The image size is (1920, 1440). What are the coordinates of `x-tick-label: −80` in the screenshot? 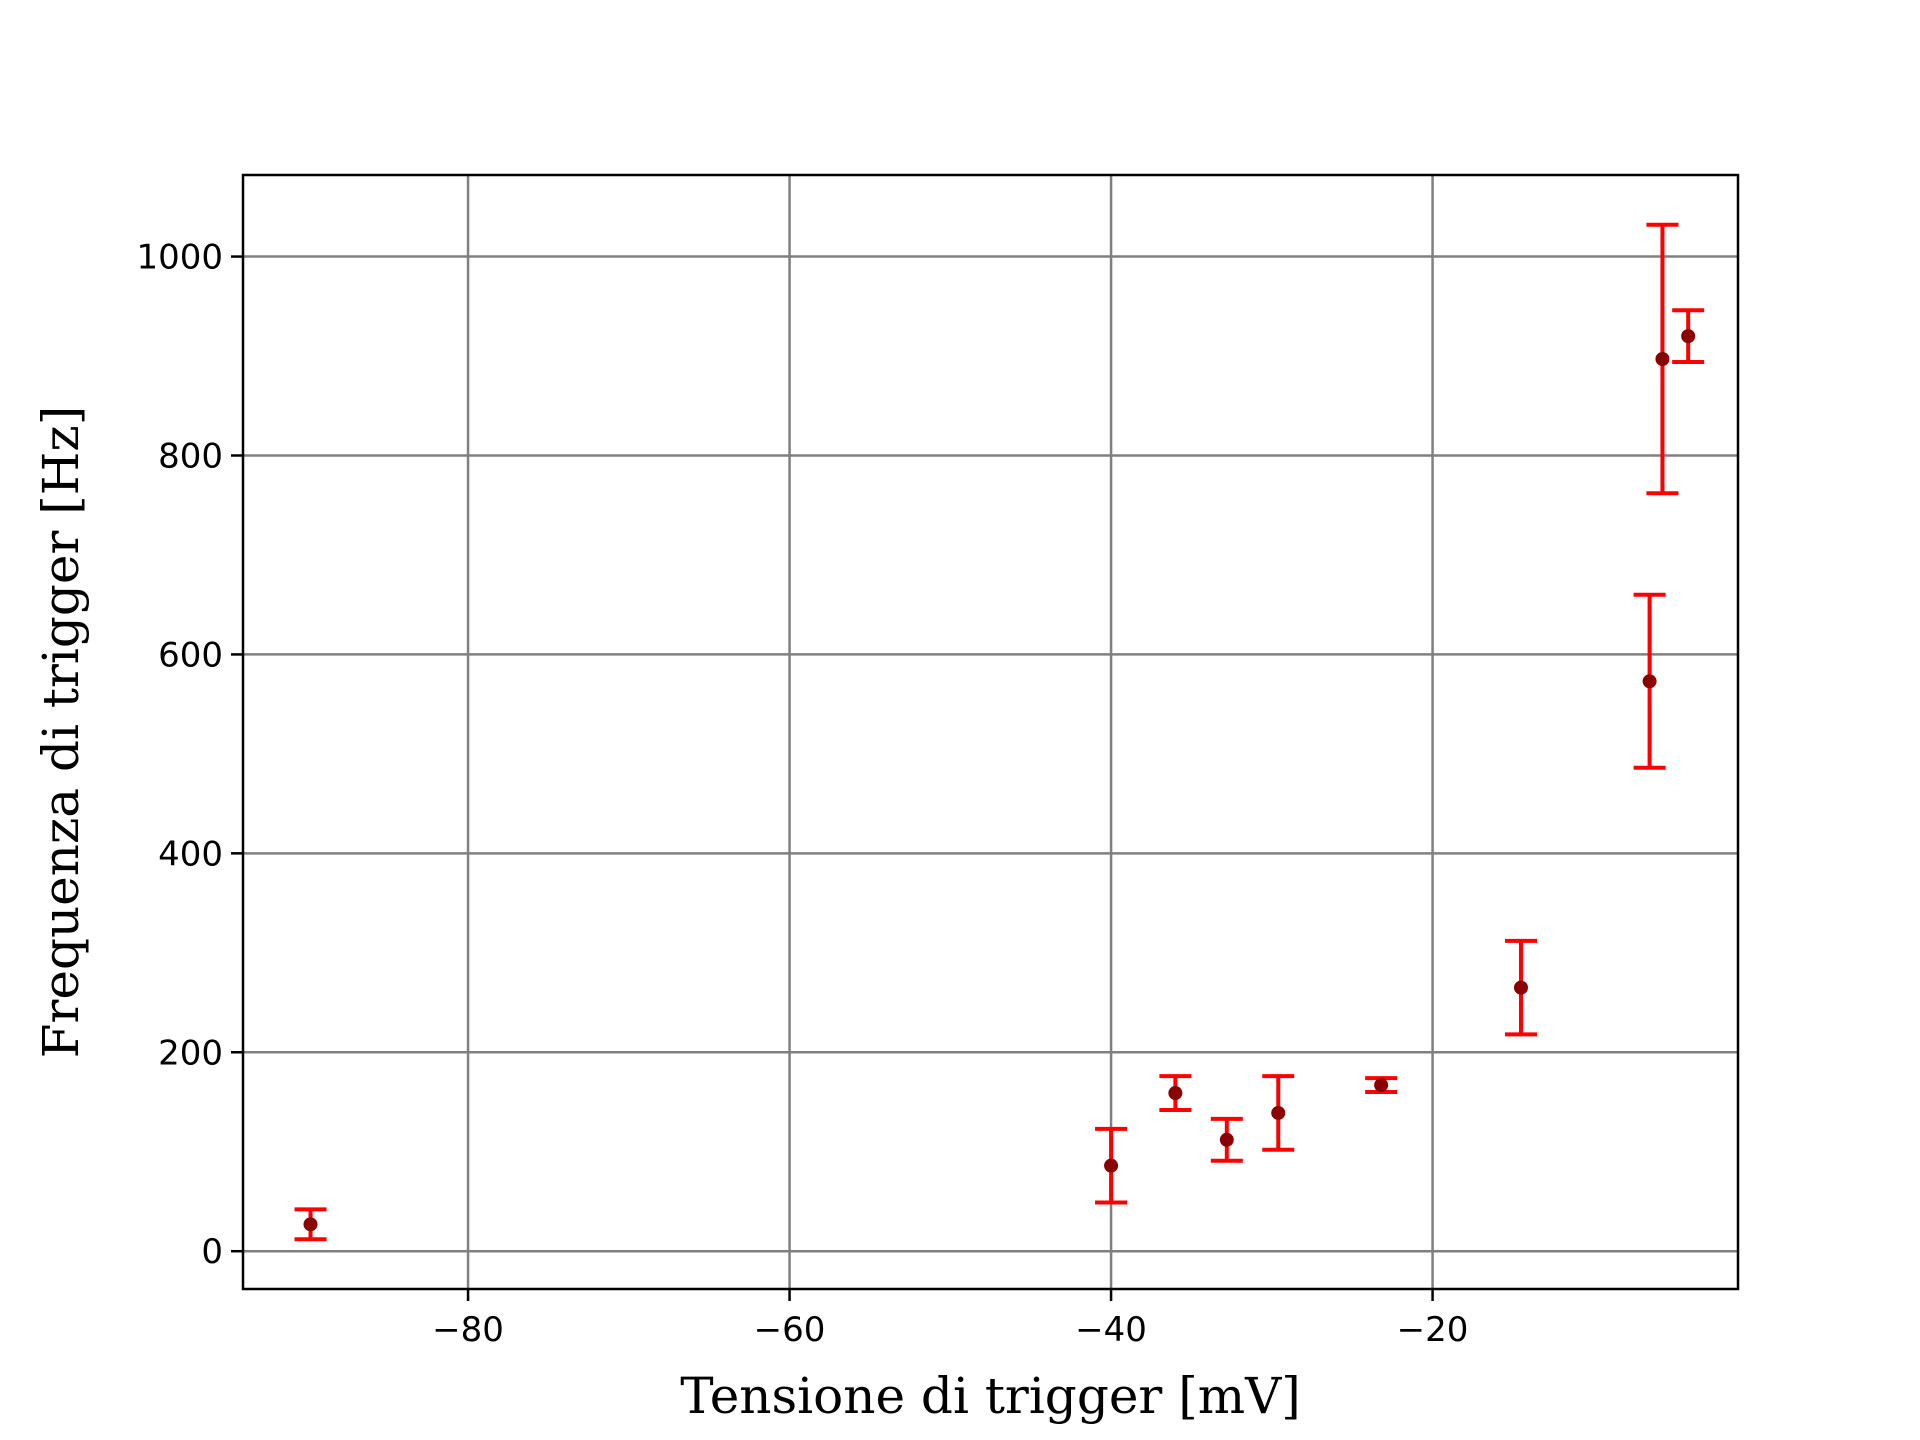 It's located at (468, 1330).